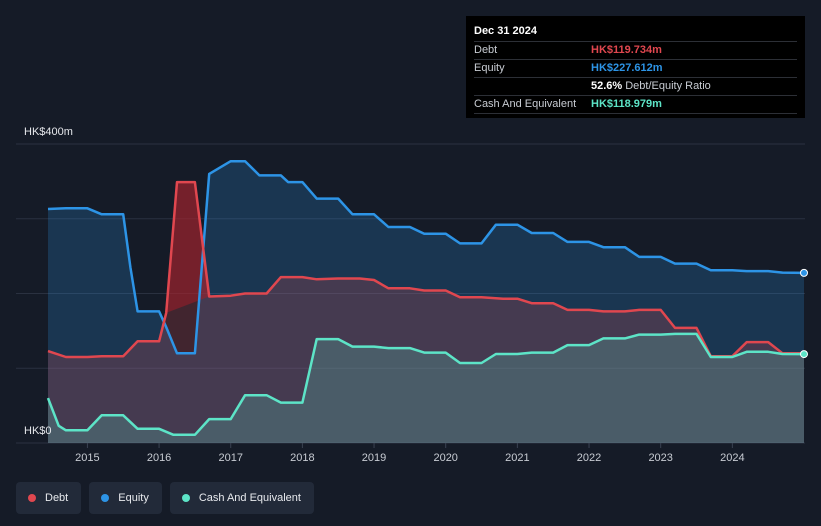 The height and width of the screenshot is (526, 821). What do you see at coordinates (635, 33) in the screenshot?
I see `tooltip-date: Dec 31 2024` at bounding box center [635, 33].